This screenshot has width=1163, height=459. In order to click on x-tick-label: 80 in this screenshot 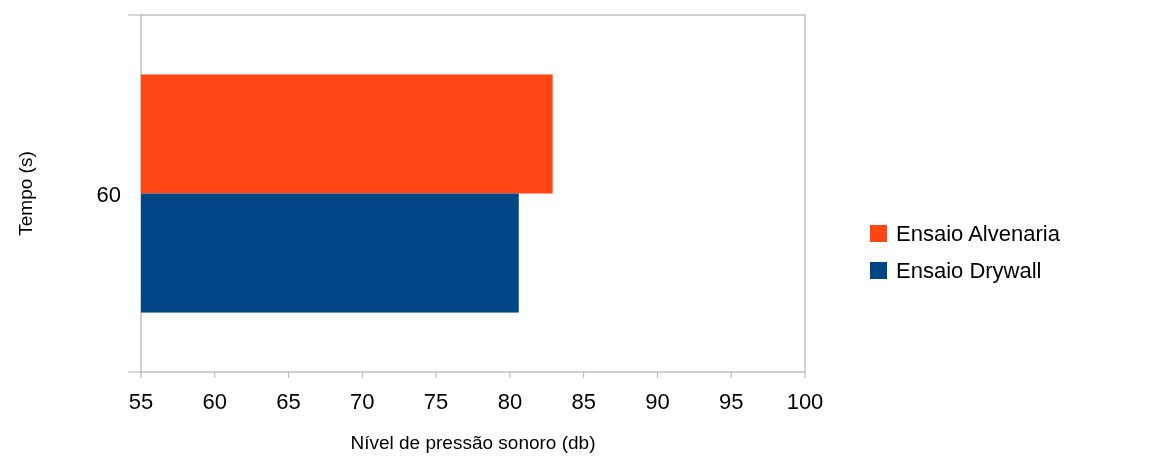, I will do `click(510, 401)`.